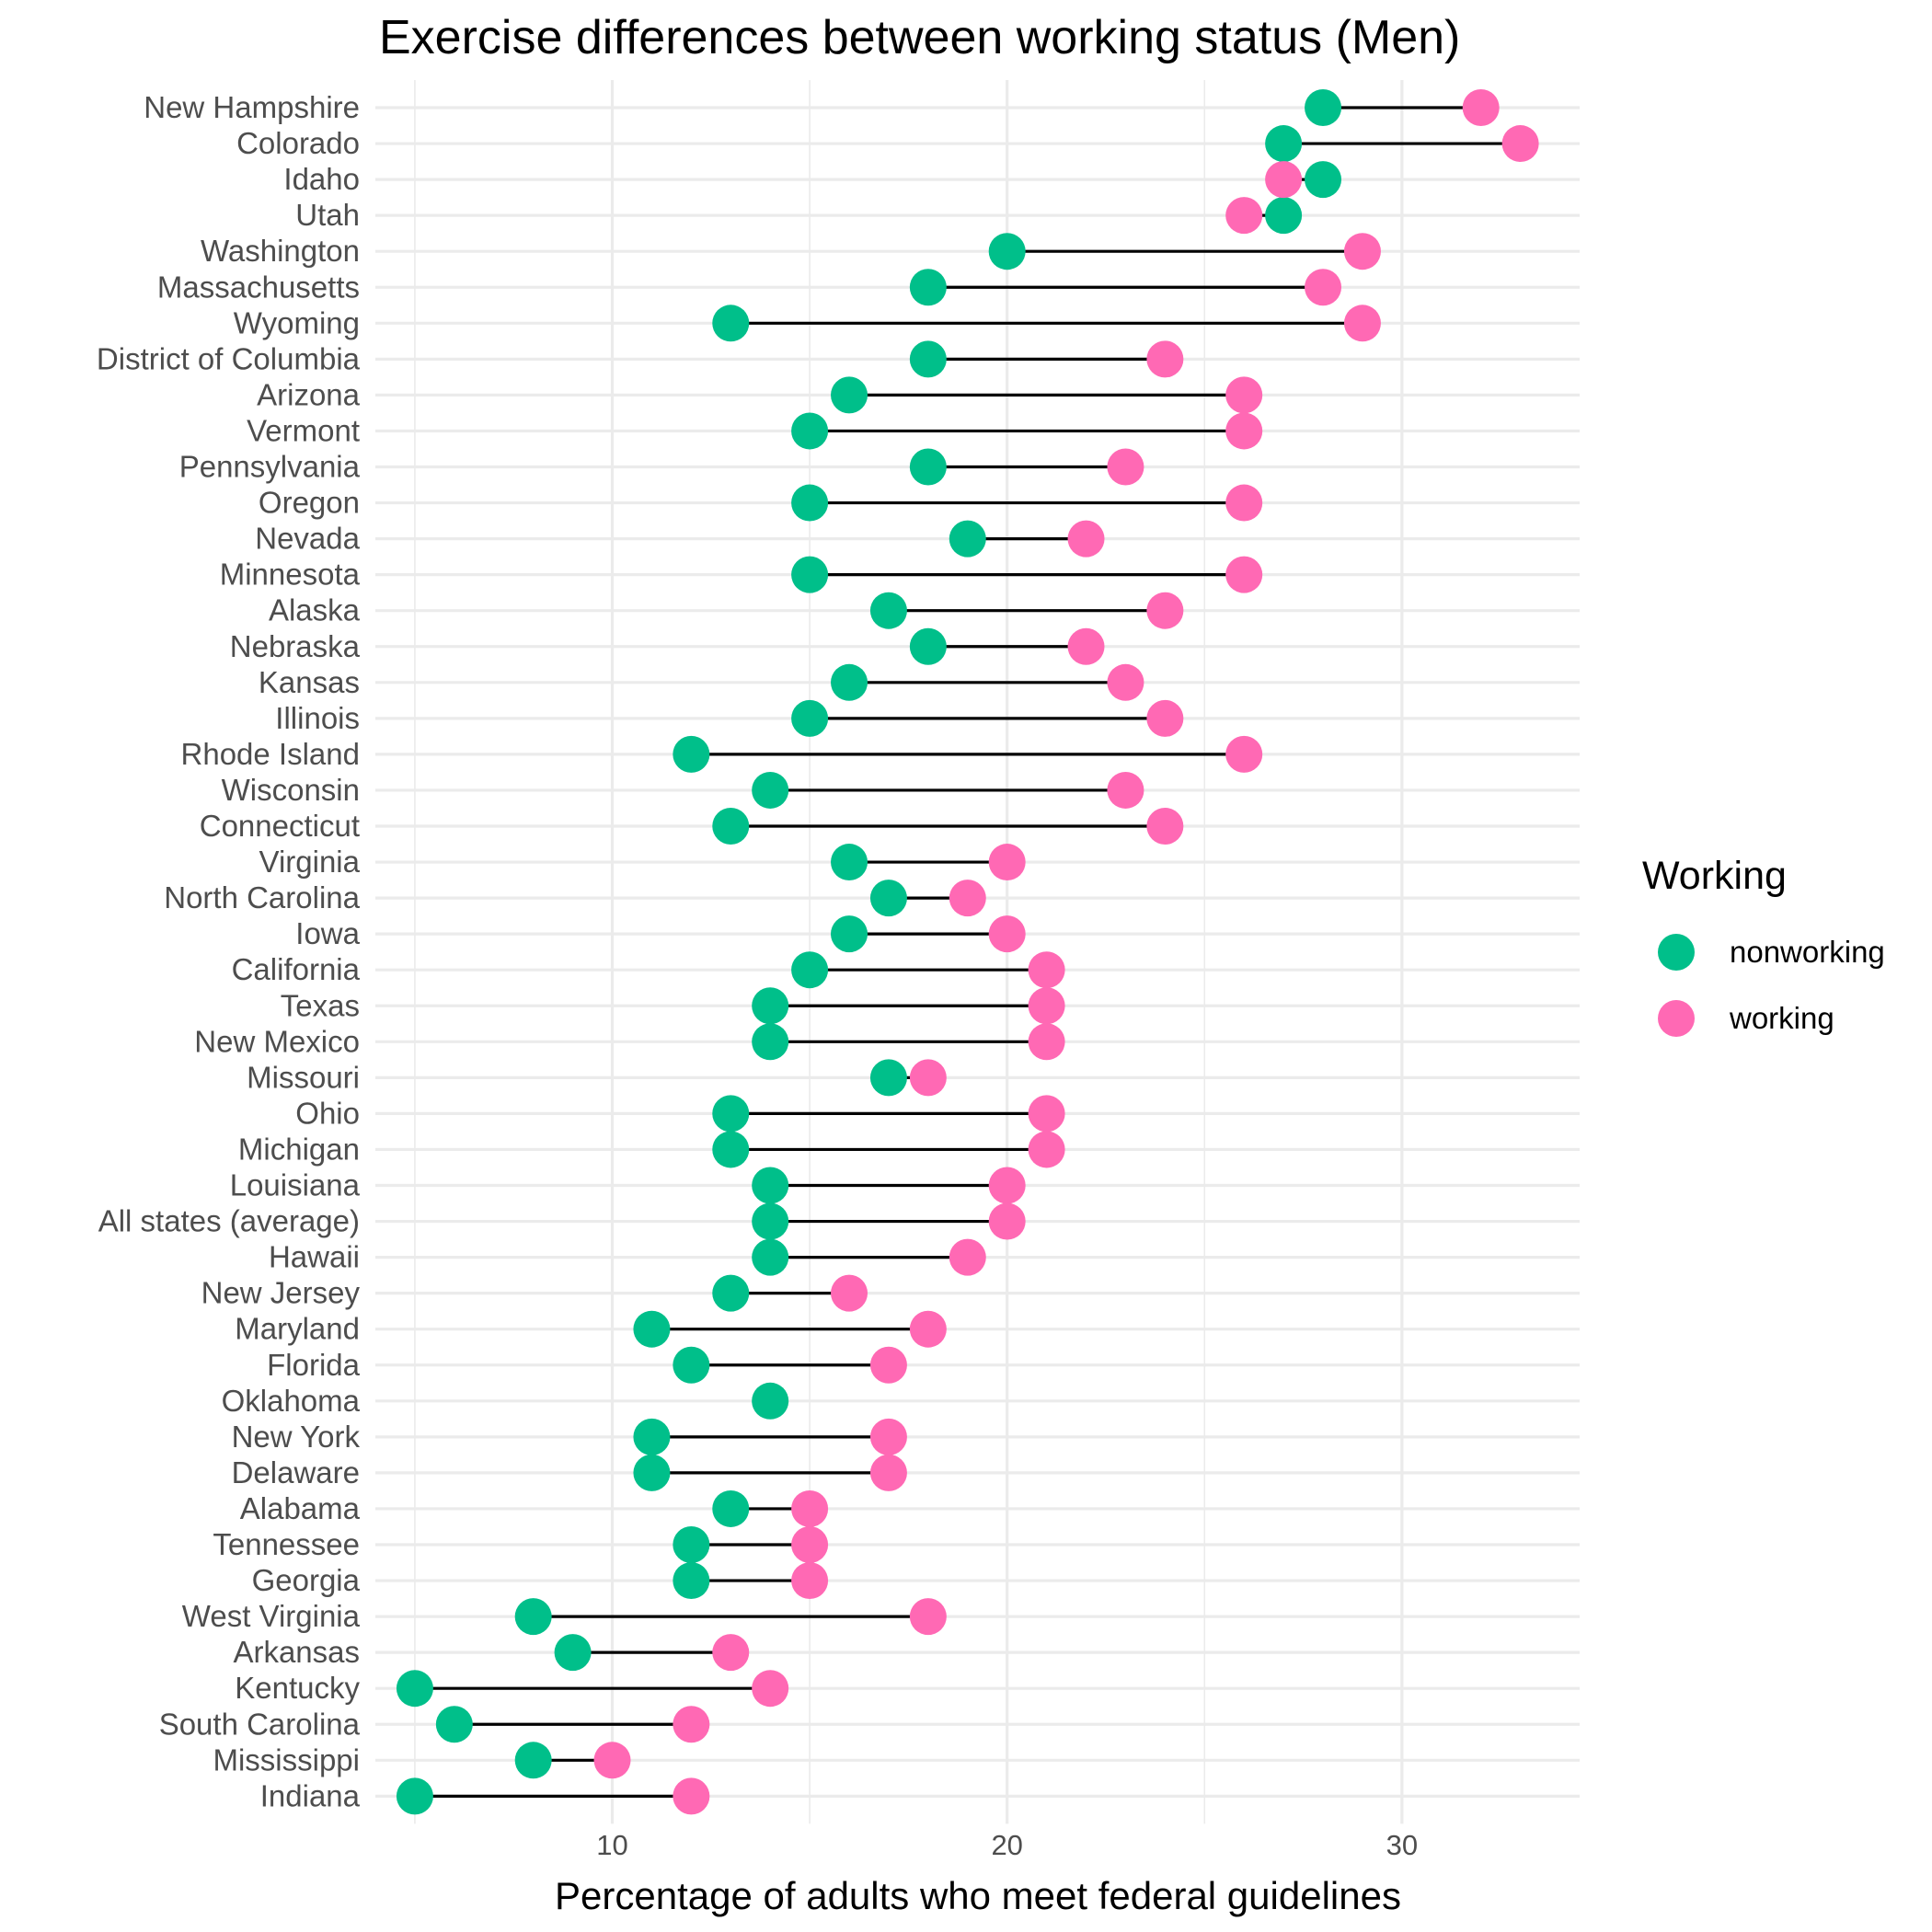 The width and height of the screenshot is (1932, 1932). Describe the element at coordinates (296, 969) in the screenshot. I see `y-tick-label: California` at that location.